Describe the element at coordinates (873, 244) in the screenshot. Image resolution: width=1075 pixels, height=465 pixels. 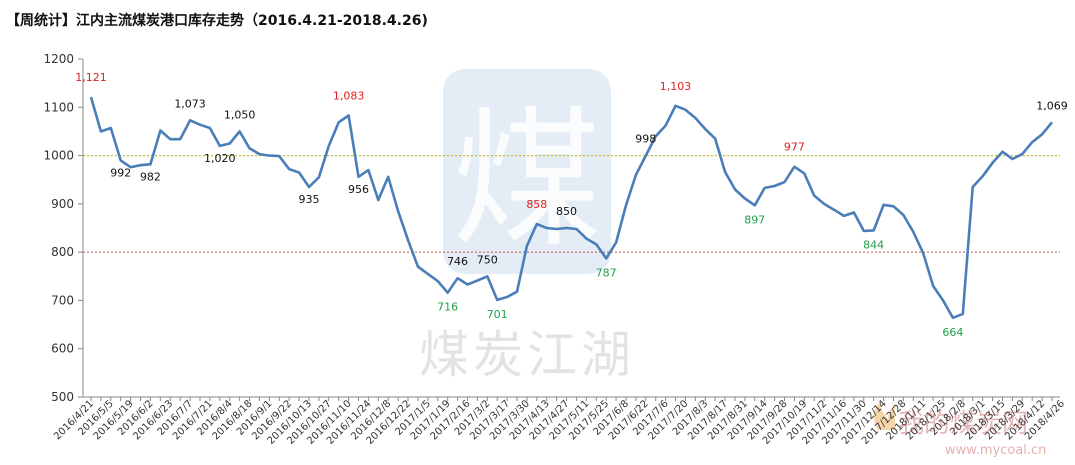
I see `data-label: 844` at that location.